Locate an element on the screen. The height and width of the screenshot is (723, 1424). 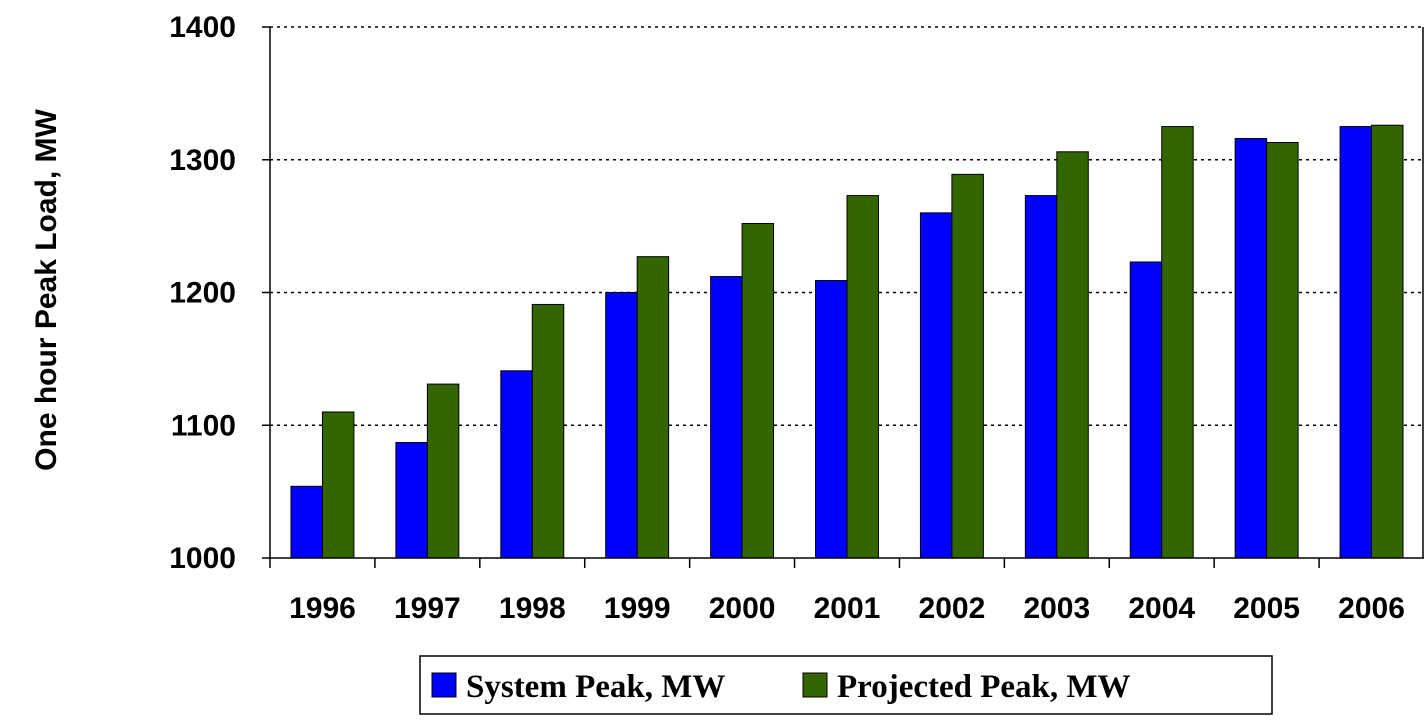
x-tick-label: 2004 is located at coordinates (1161, 608).